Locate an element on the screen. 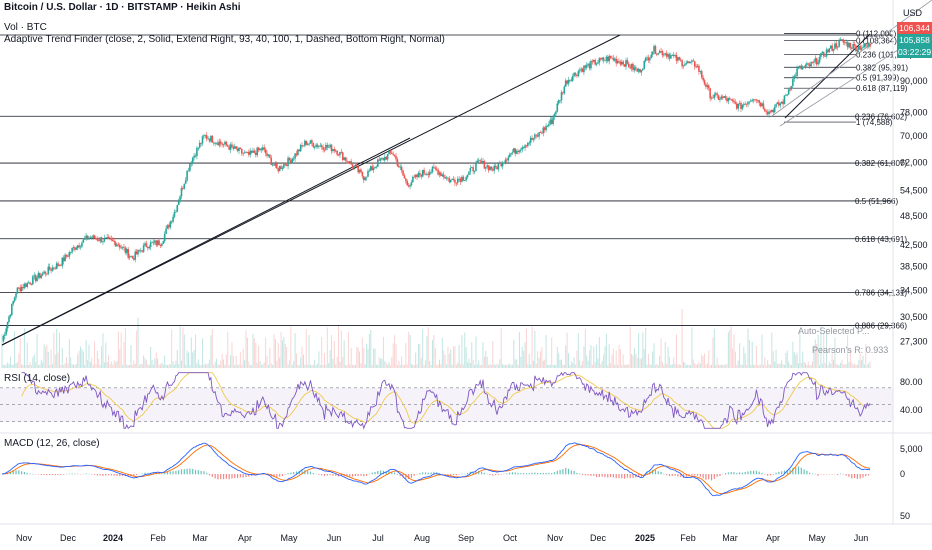  rsi-title: RSI (14, close) is located at coordinates (37, 378).